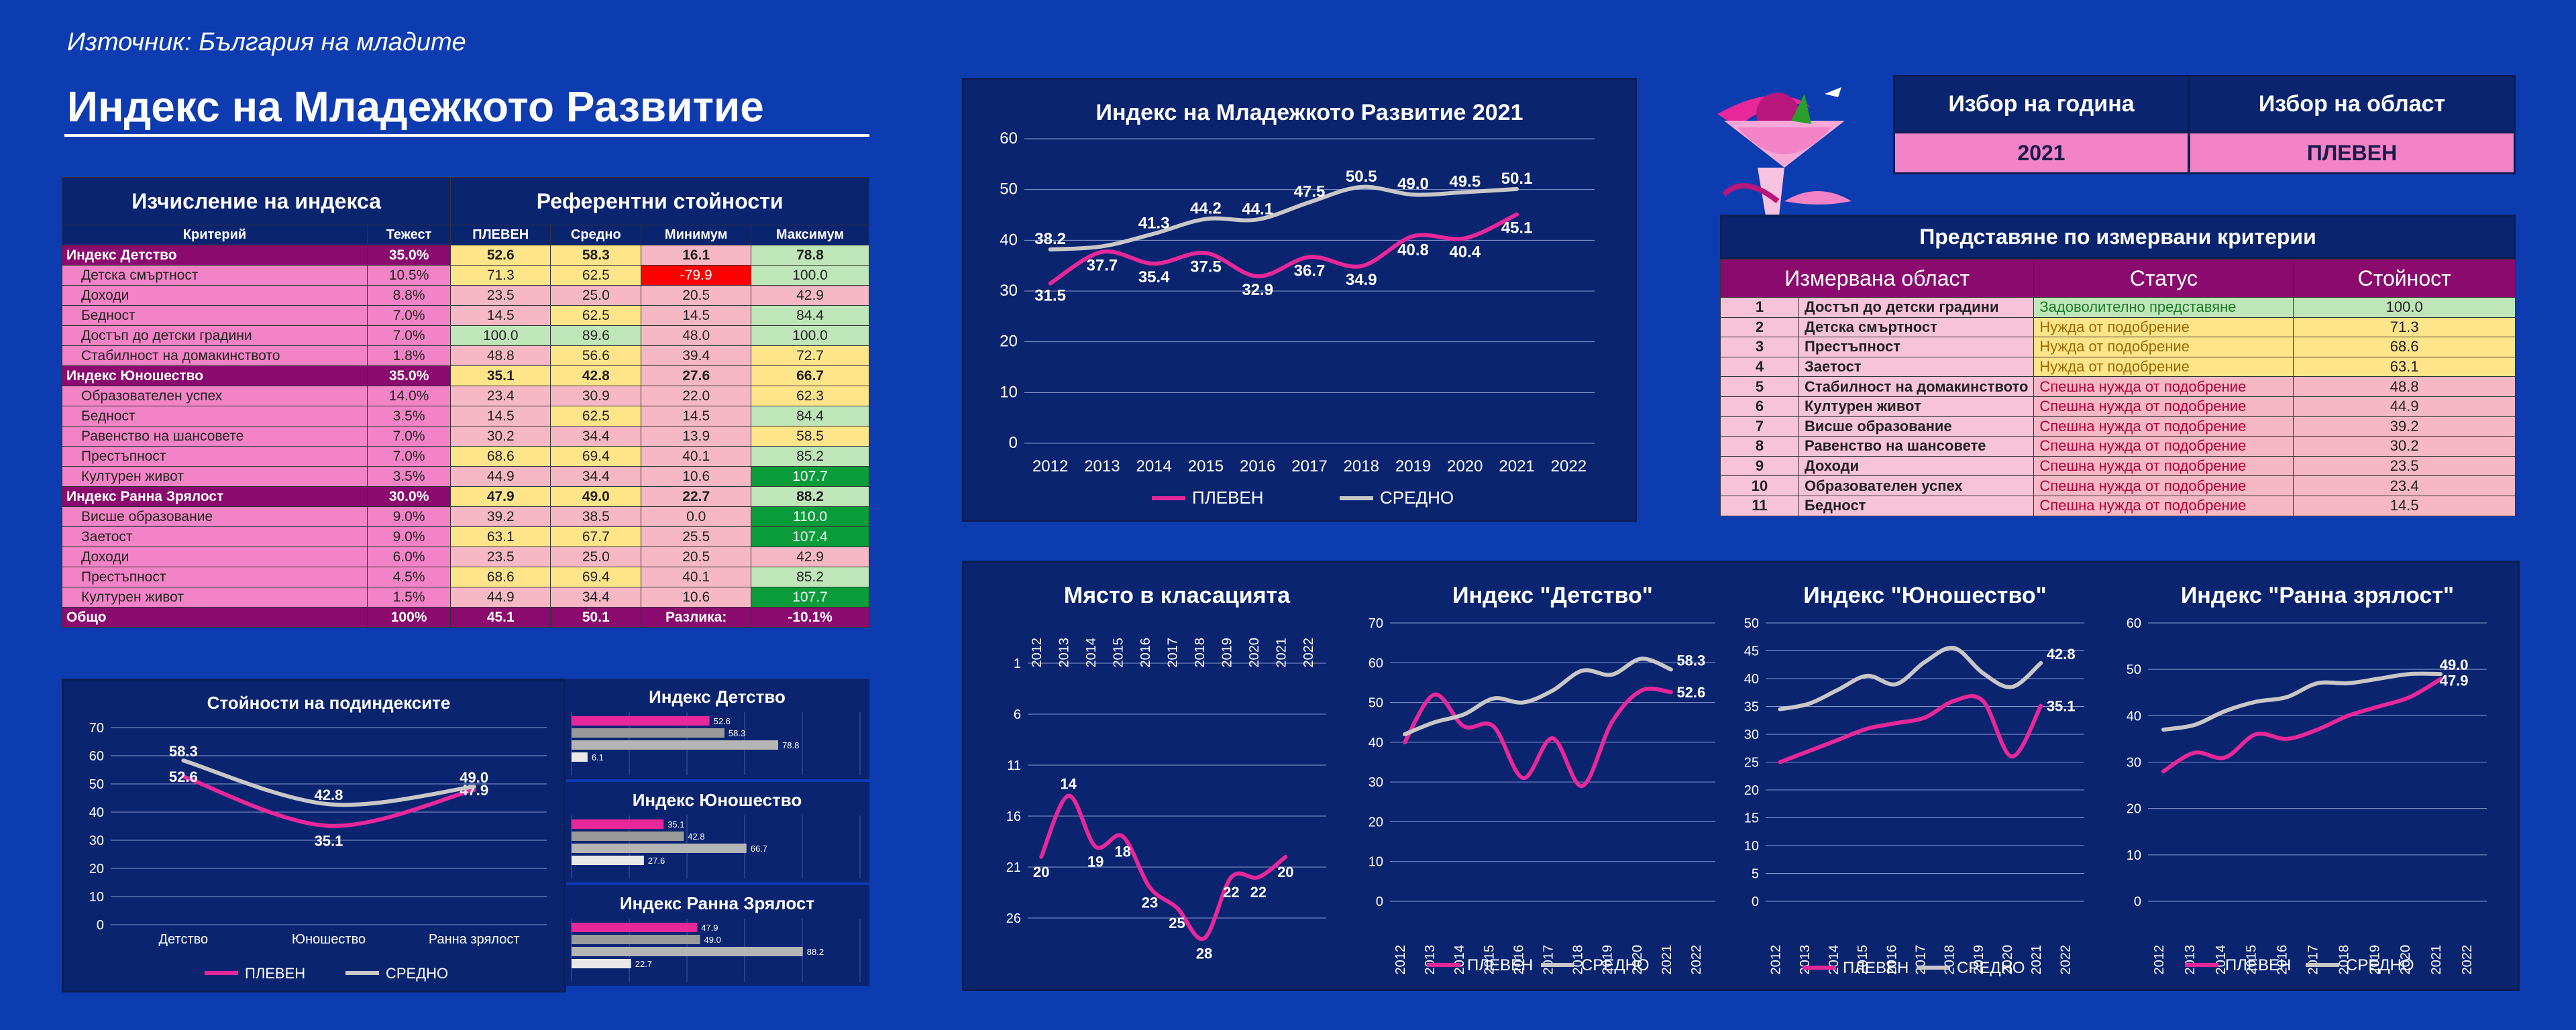 This screenshot has height=1030, width=2576. What do you see at coordinates (596, 516) in the screenshot?
I see `calc-cell: 38.5` at bounding box center [596, 516].